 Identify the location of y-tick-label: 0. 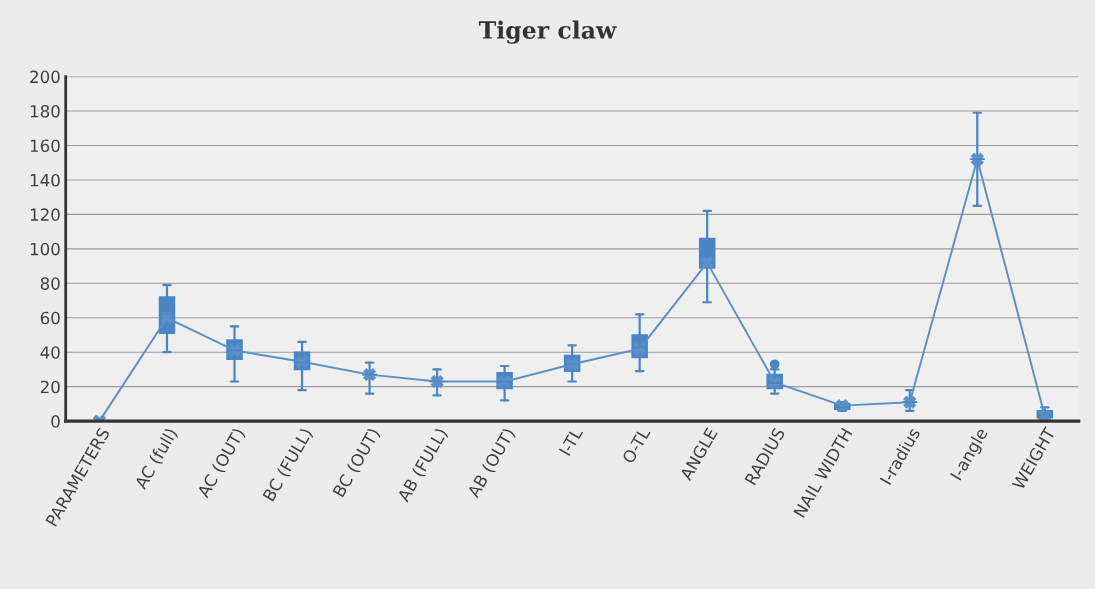
(55, 421).